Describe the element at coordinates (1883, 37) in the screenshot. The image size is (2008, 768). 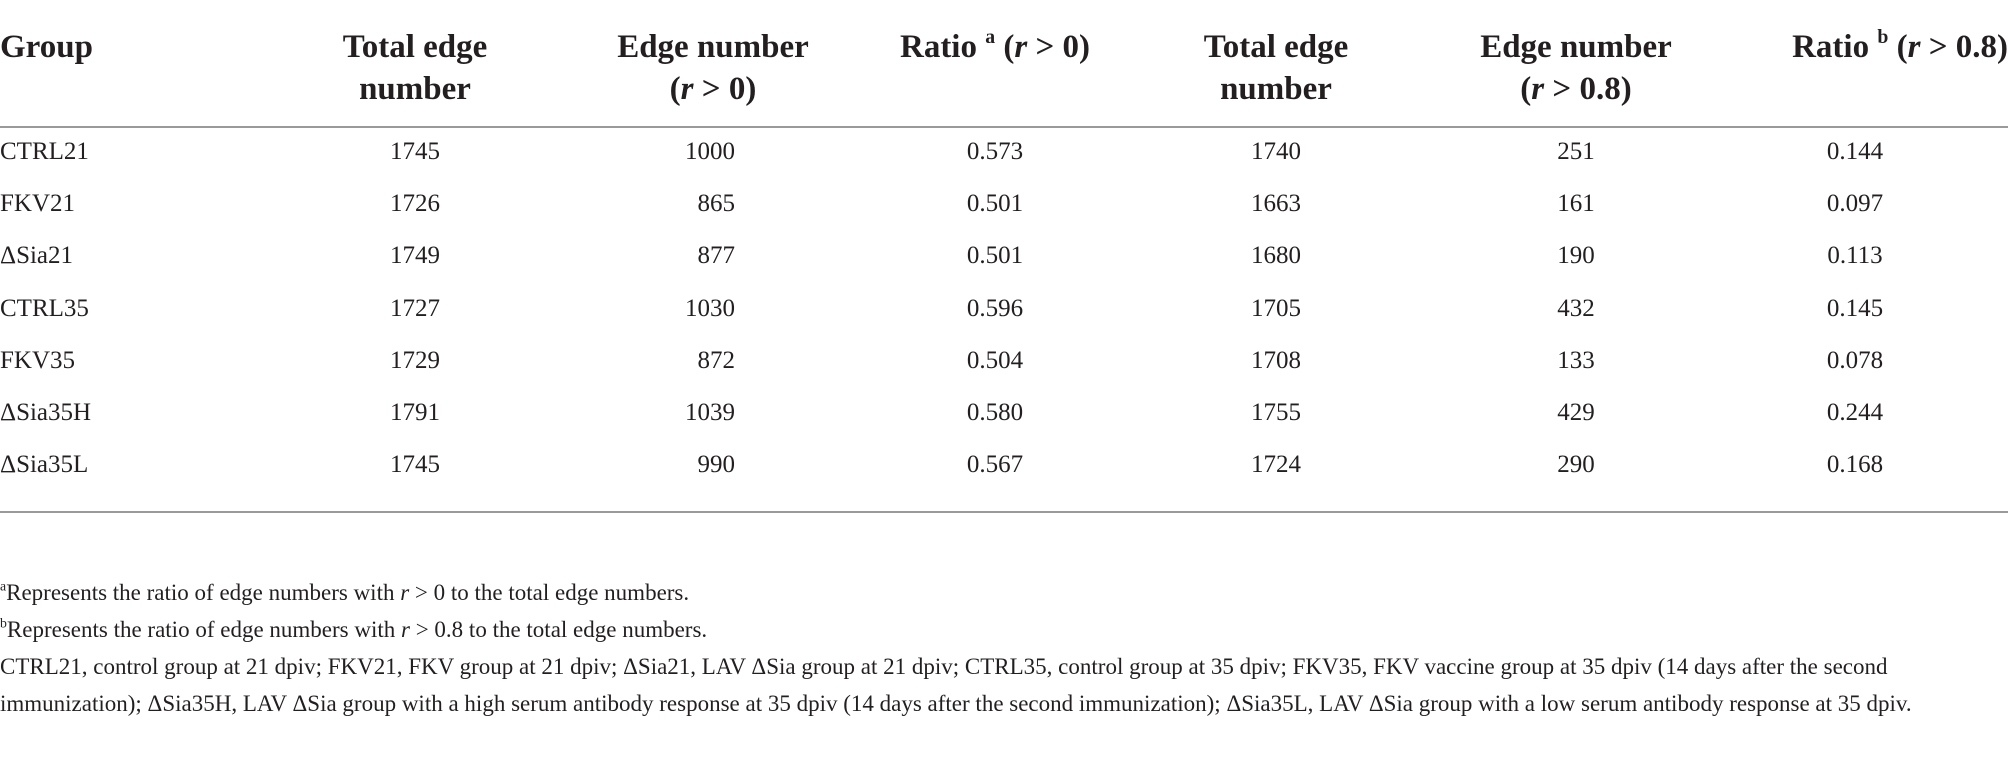
I see `header-sup: b` at that location.